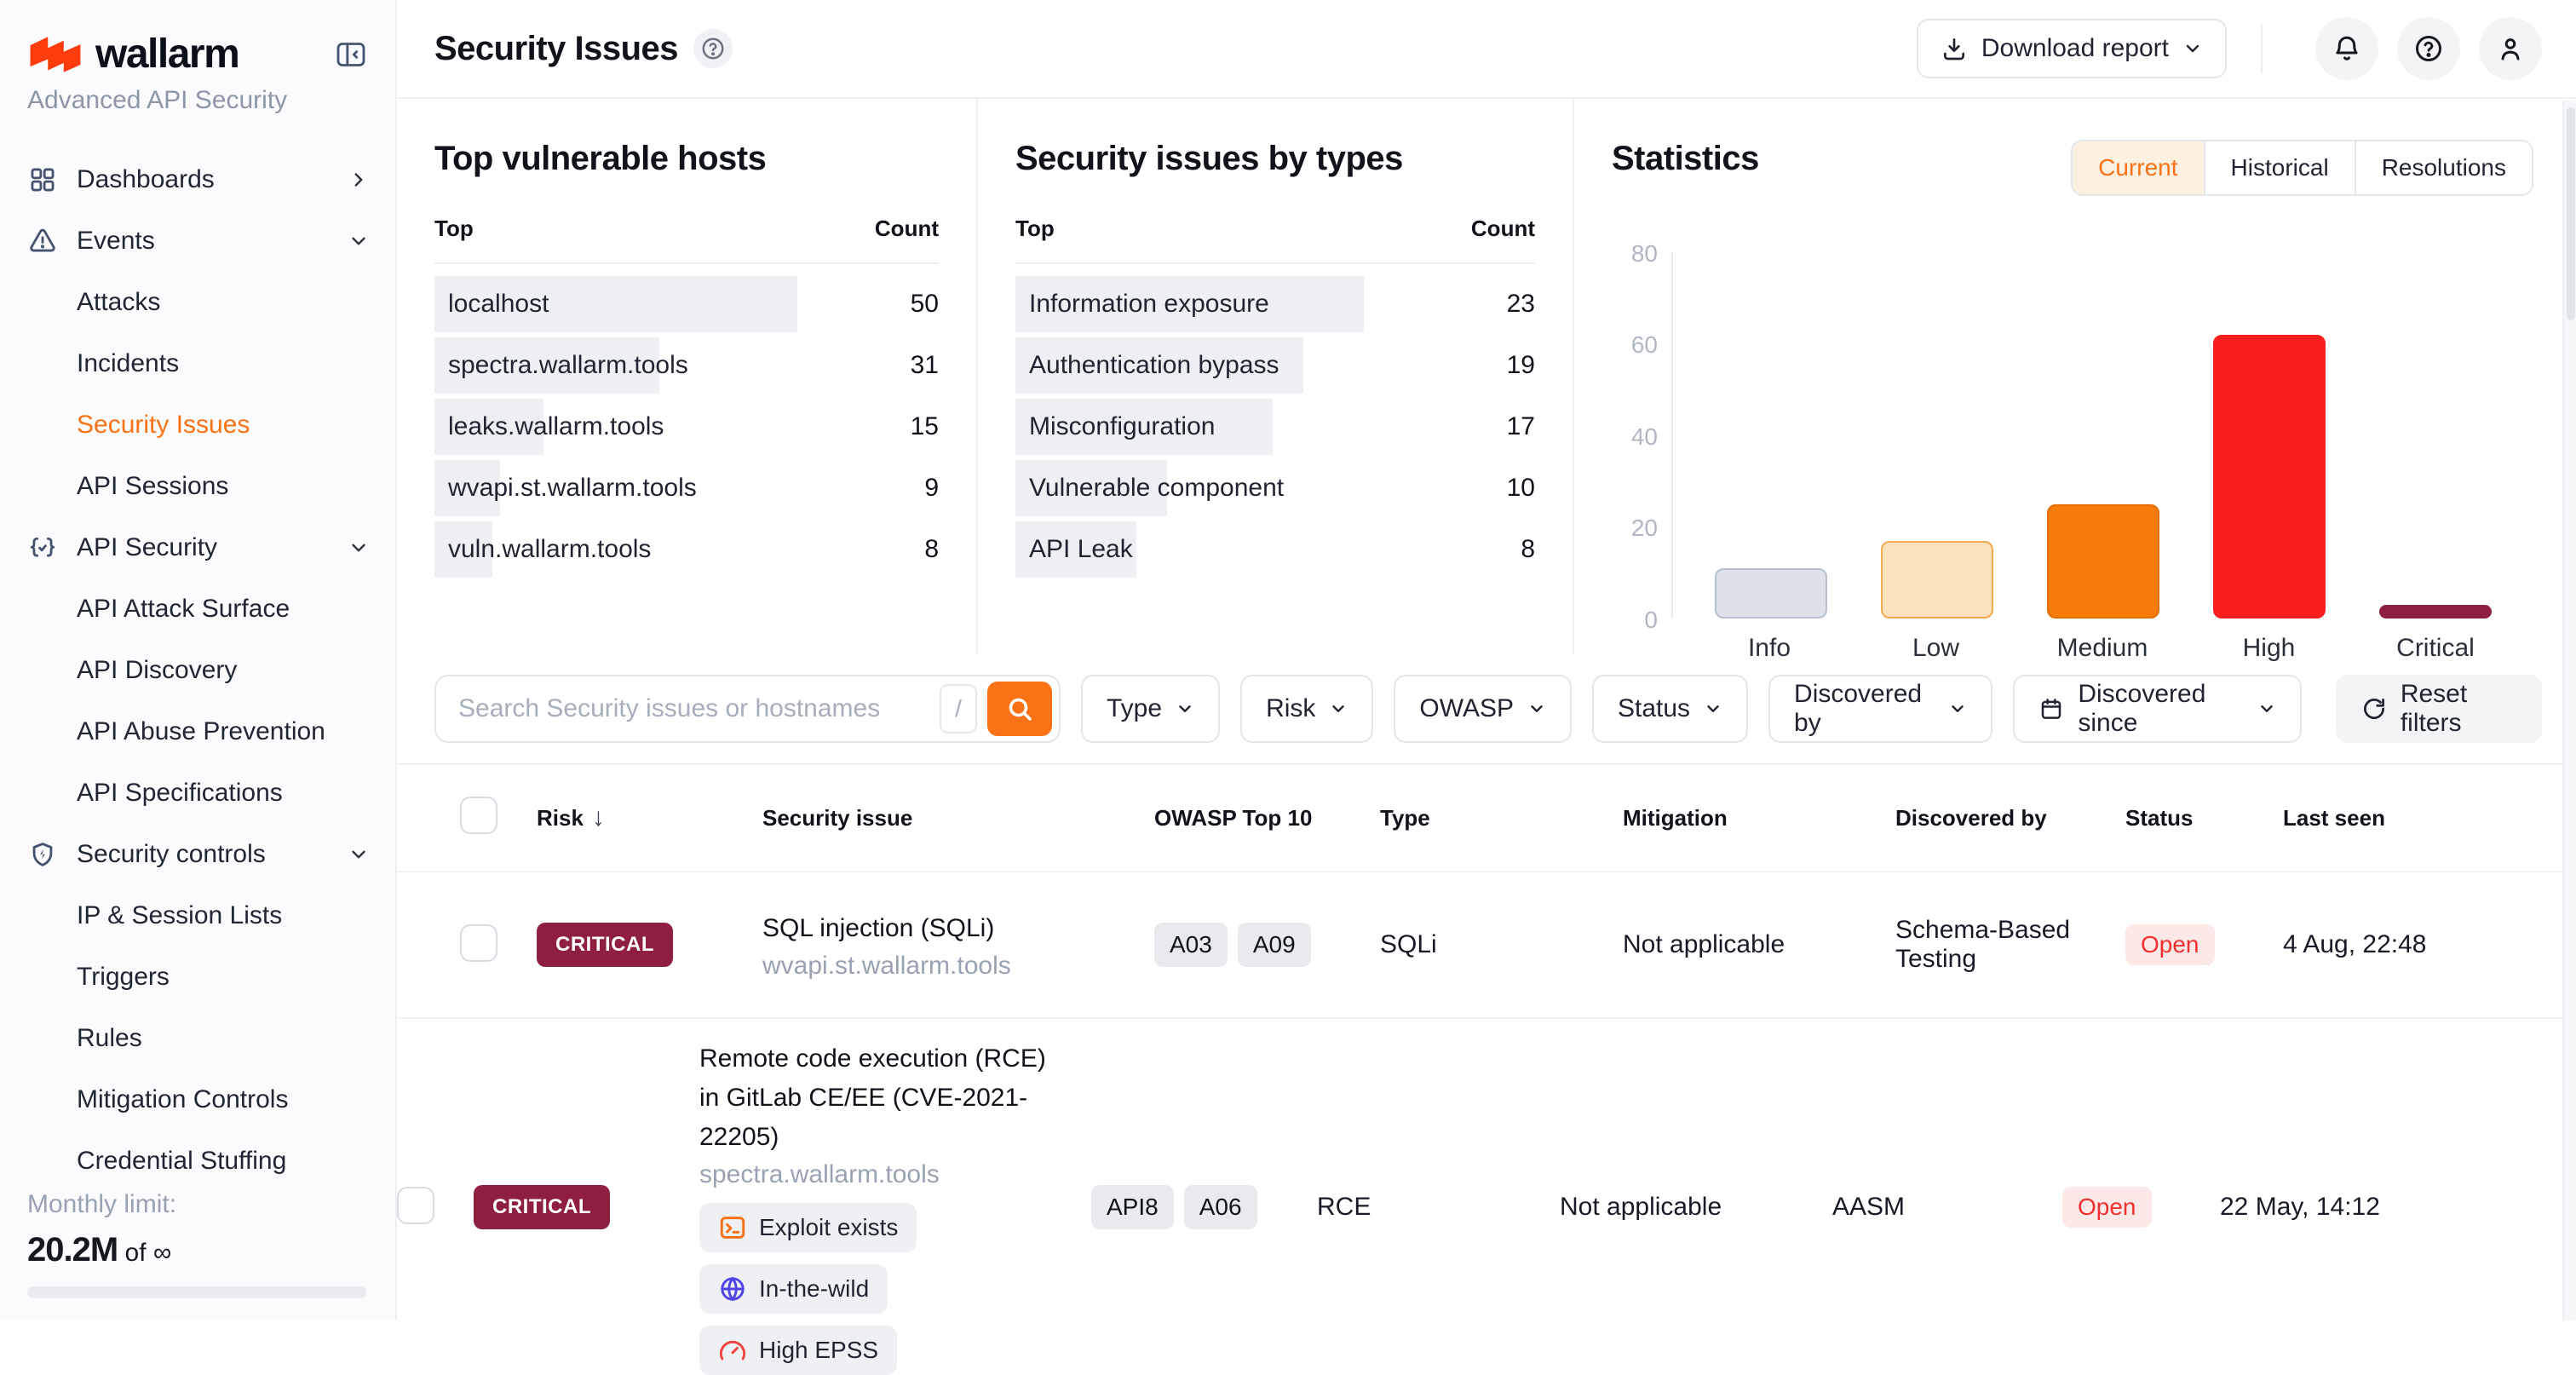  Describe the element at coordinates (2204, 818) in the screenshot. I see `column-status: Status` at that location.